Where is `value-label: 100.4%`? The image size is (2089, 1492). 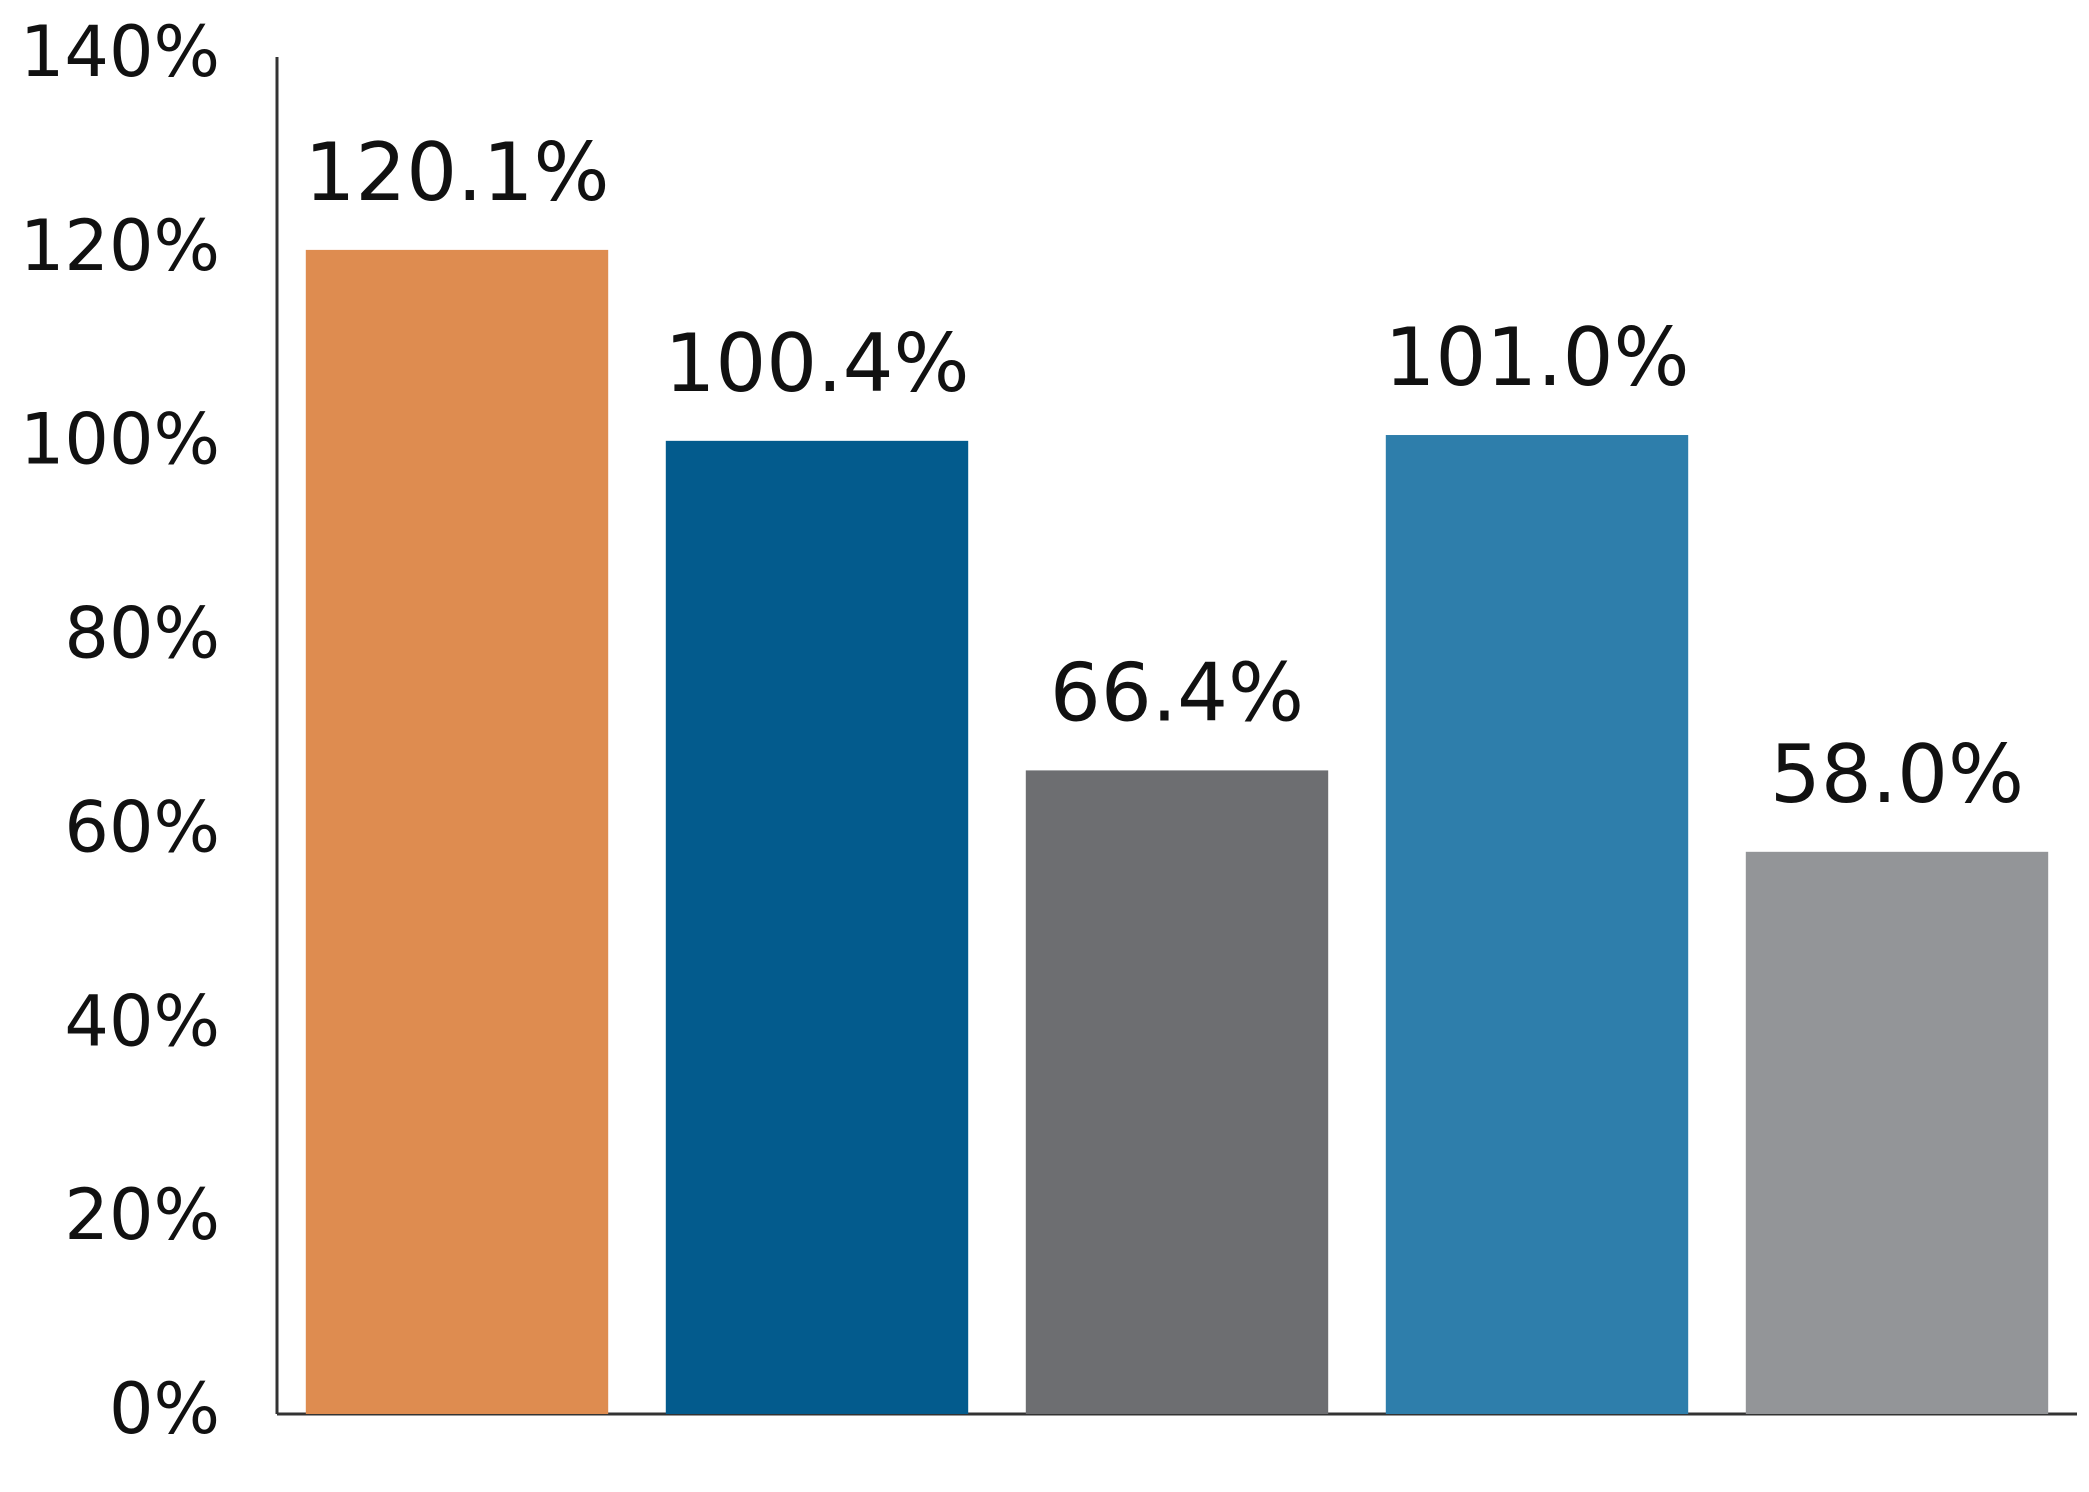
value-label: 100.4% is located at coordinates (816, 363).